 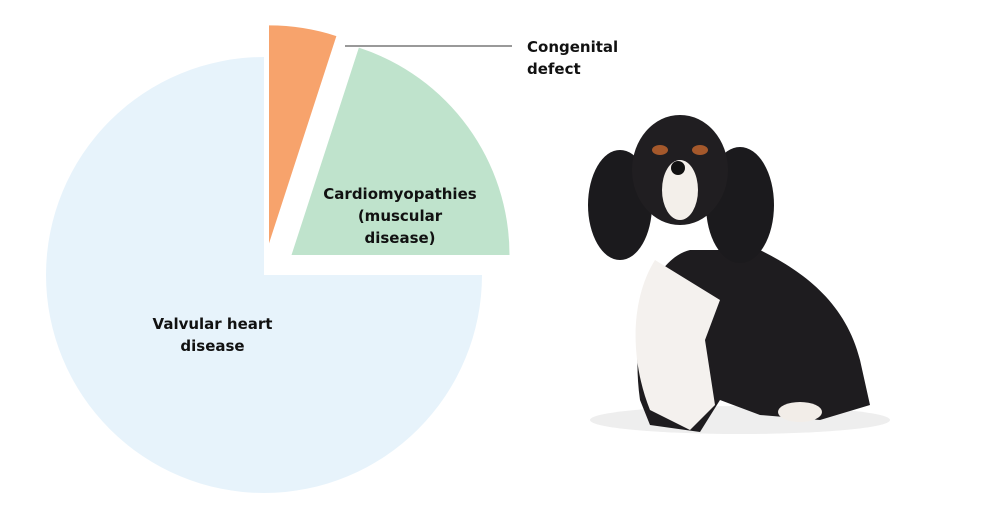 What do you see at coordinates (573, 58) in the screenshot?
I see `slice-label: Congenital defect` at bounding box center [573, 58].